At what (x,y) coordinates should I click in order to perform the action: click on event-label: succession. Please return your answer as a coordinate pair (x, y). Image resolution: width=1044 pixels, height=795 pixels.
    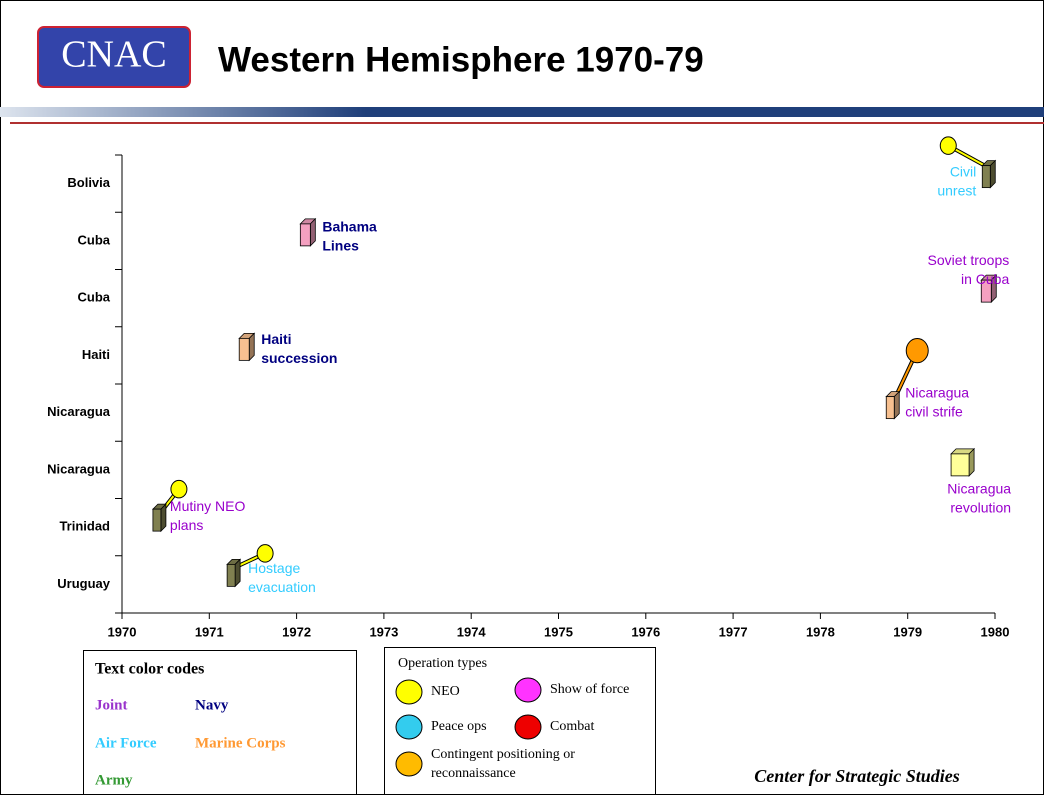
    Looking at the image, I should click on (299, 358).